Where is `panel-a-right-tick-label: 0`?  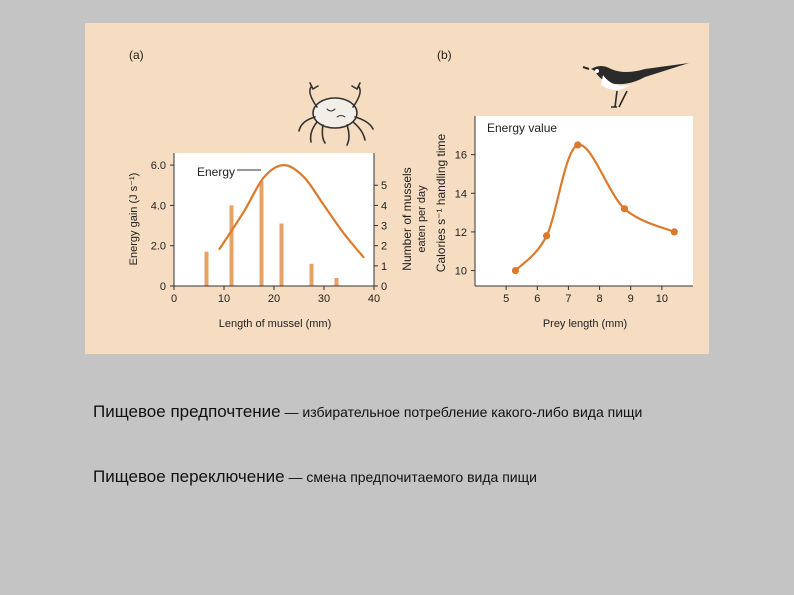
panel-a-right-tick-label: 0 is located at coordinates (384, 287).